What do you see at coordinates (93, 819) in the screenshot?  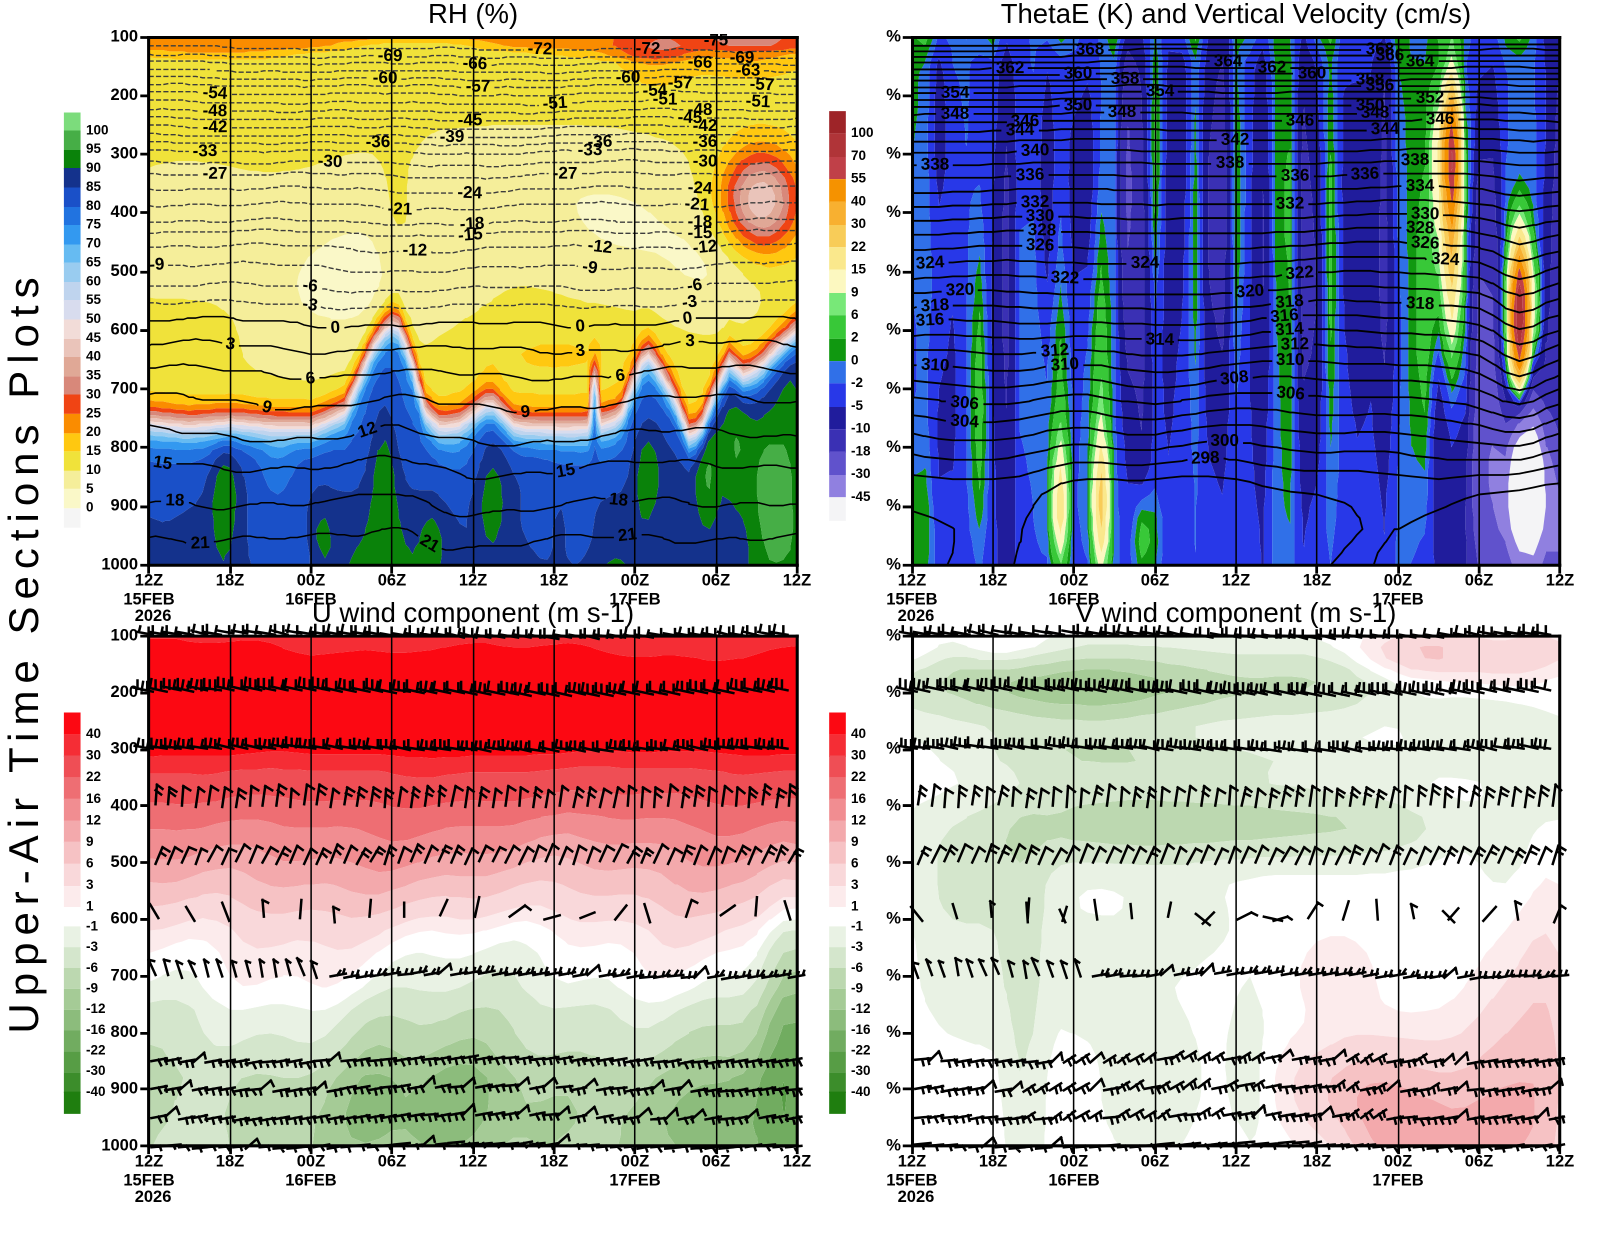 I see `svg-text: 12` at bounding box center [93, 819].